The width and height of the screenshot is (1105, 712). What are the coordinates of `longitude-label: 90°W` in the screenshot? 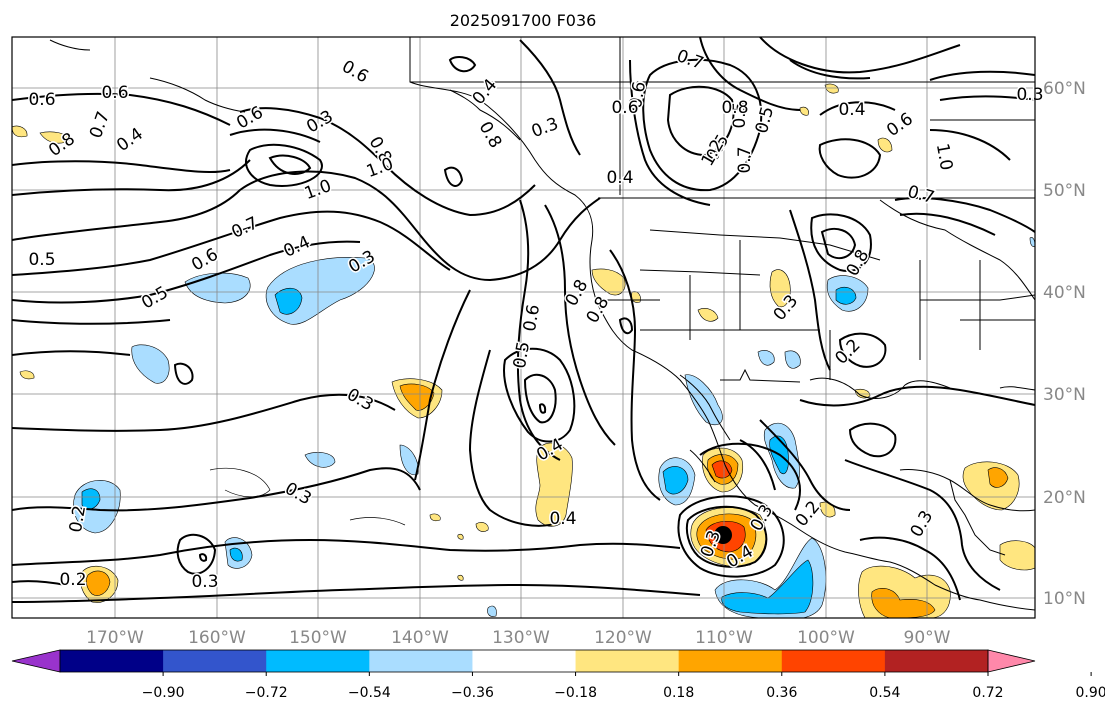 It's located at (927, 638).